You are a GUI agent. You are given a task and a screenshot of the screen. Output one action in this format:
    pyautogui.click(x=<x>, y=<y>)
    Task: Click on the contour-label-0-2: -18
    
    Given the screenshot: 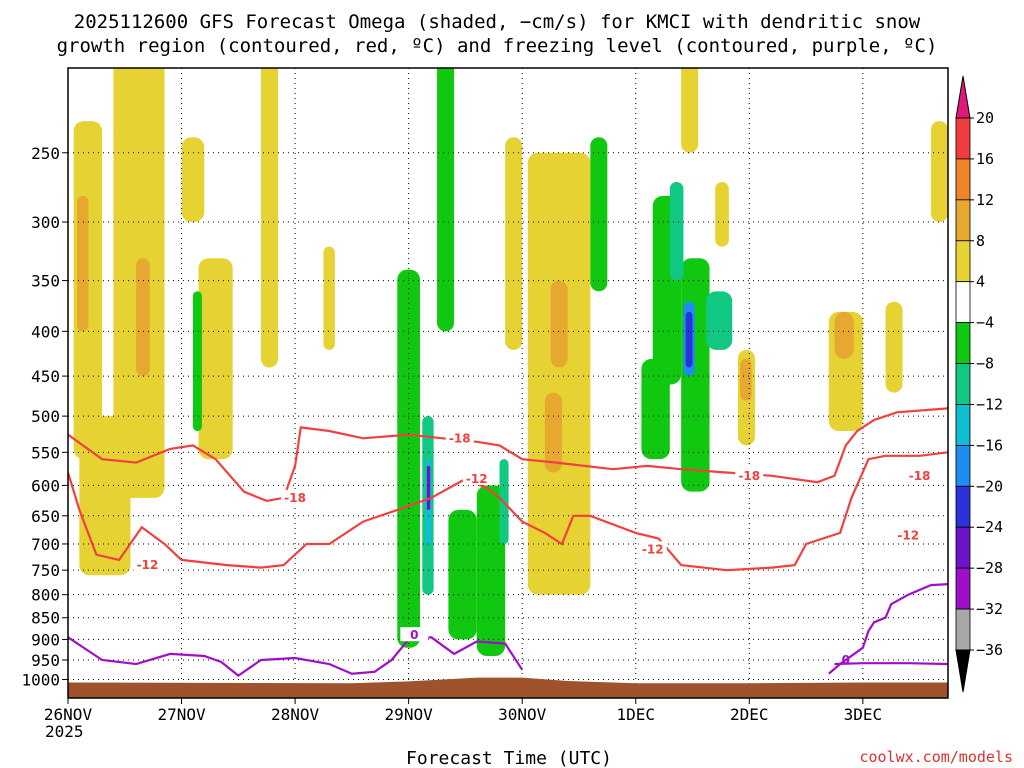 What is the action you would take?
    pyautogui.click(x=749, y=476)
    